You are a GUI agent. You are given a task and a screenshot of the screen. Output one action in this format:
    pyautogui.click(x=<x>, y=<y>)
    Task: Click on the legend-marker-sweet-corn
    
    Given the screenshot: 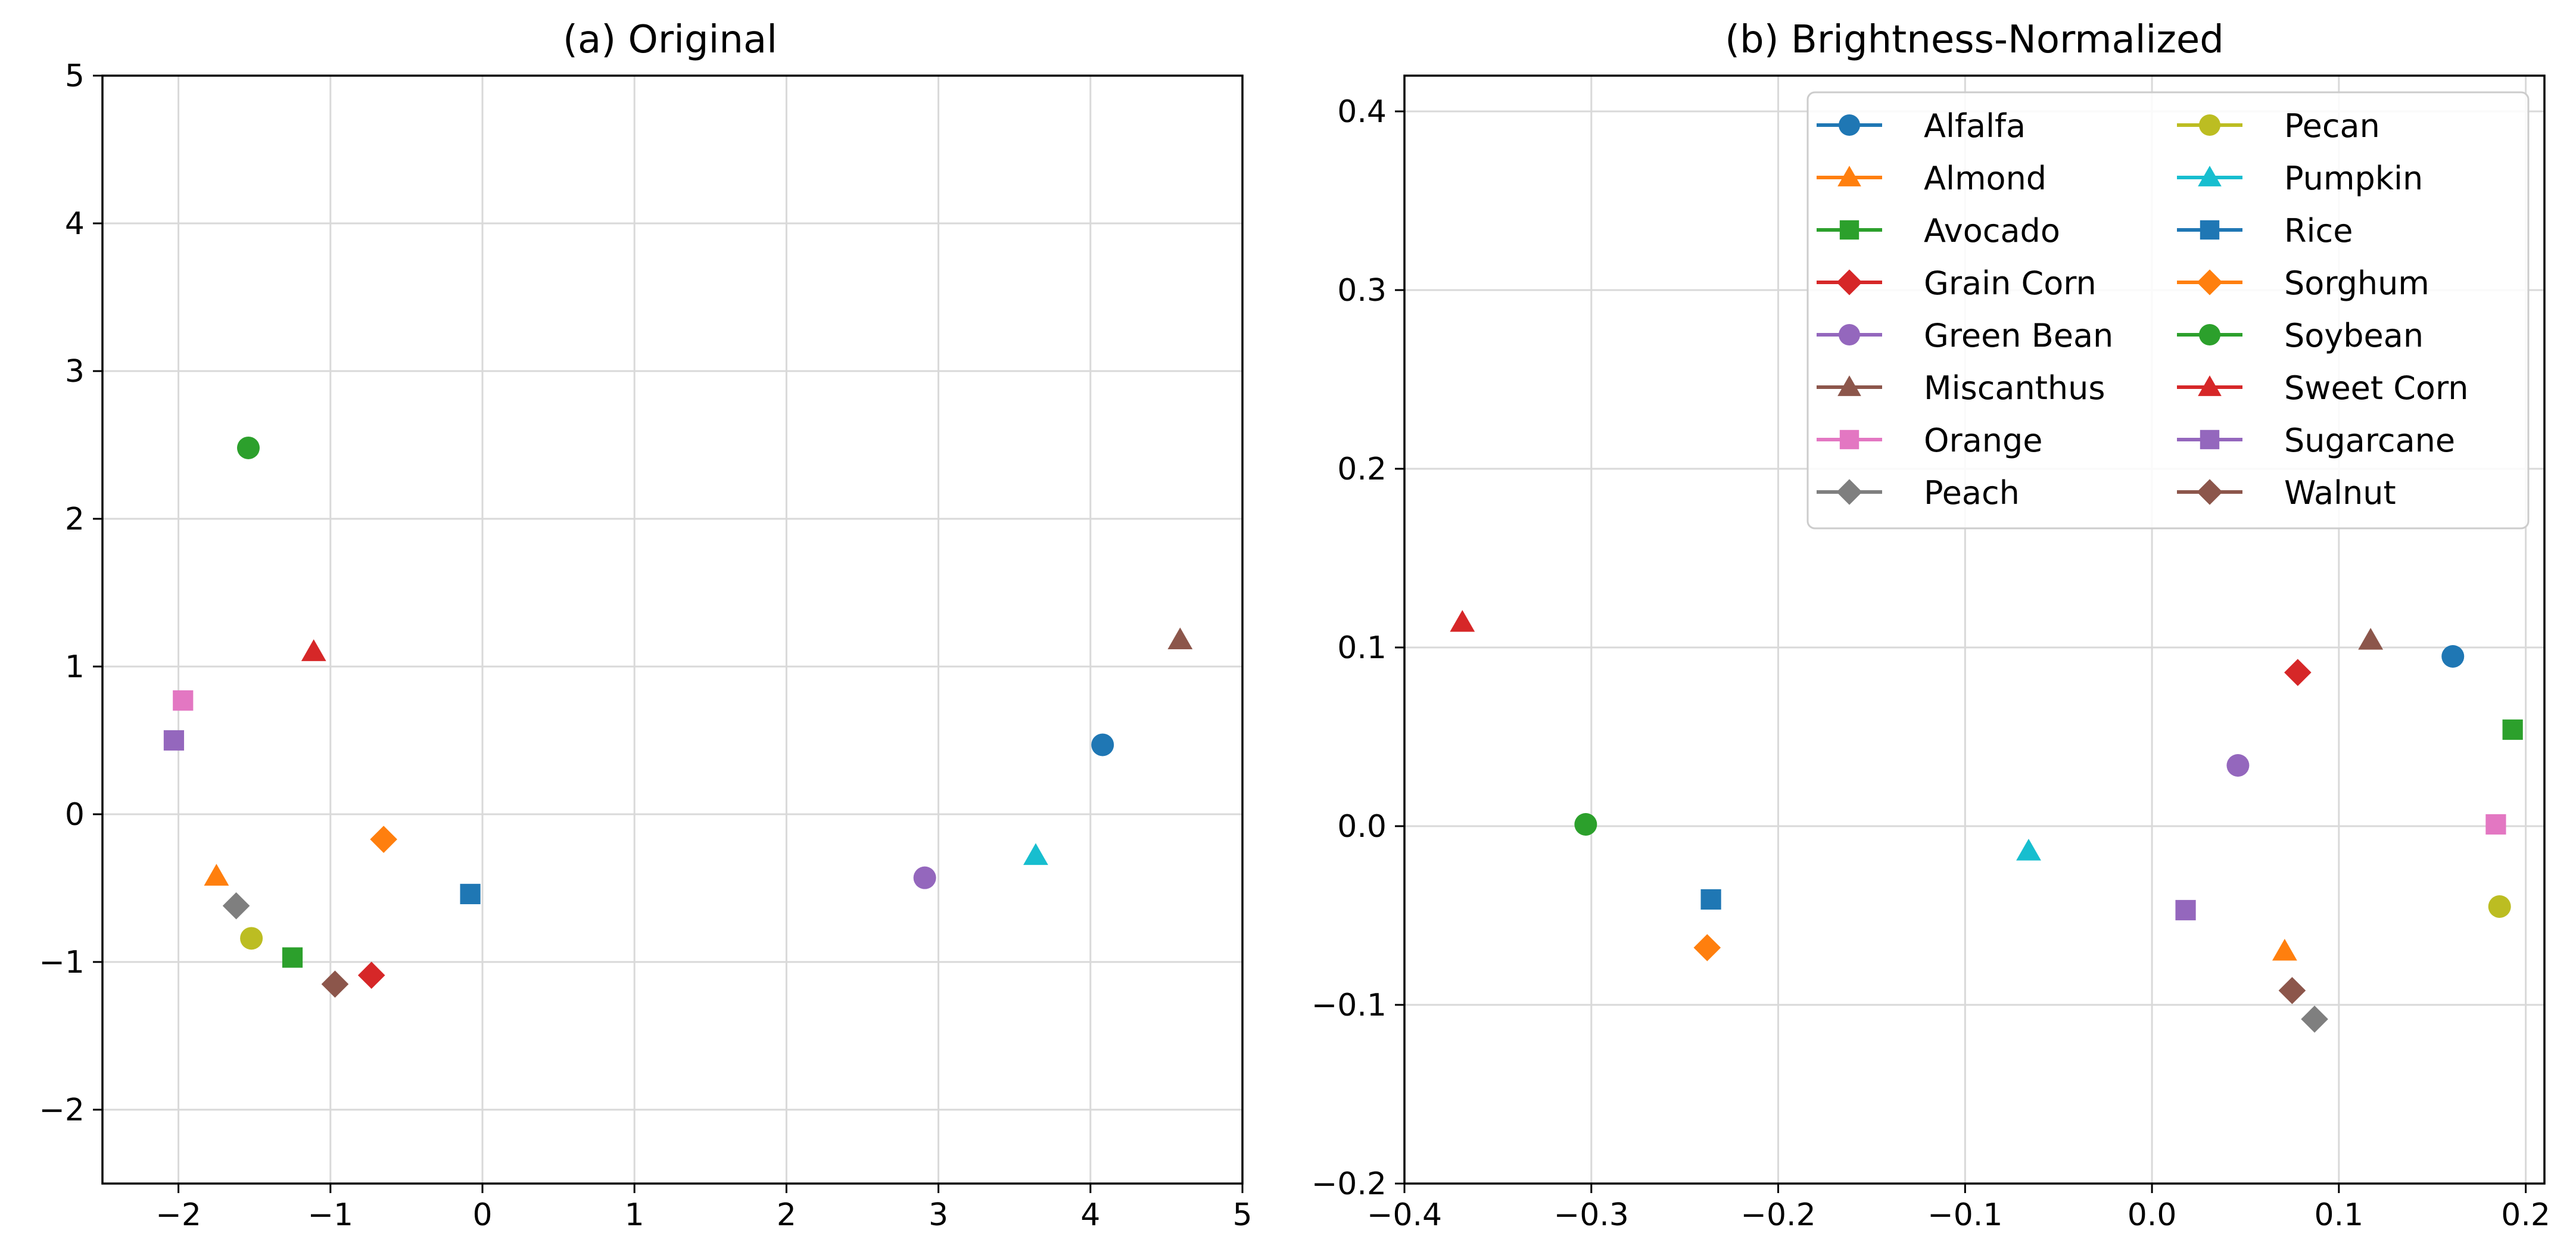 What is the action you would take?
    pyautogui.click(x=2210, y=385)
    